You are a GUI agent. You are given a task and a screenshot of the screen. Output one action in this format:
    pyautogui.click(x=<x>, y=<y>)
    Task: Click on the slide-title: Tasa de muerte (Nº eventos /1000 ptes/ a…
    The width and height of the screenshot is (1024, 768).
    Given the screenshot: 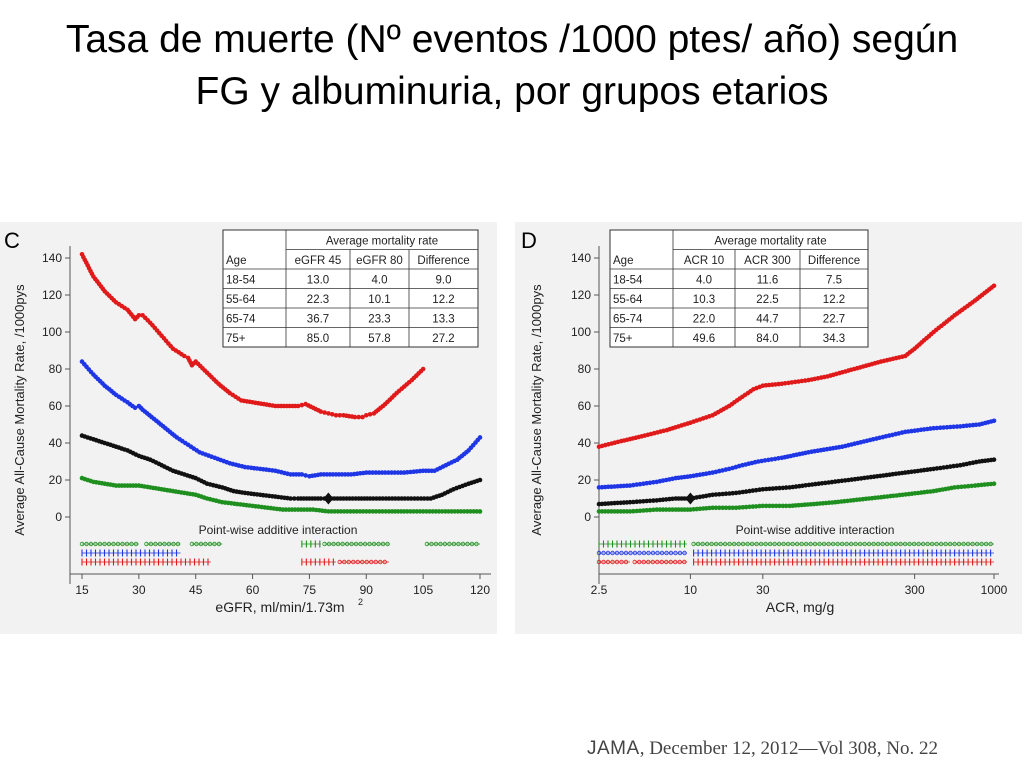 What is the action you would take?
    pyautogui.click(x=512, y=65)
    